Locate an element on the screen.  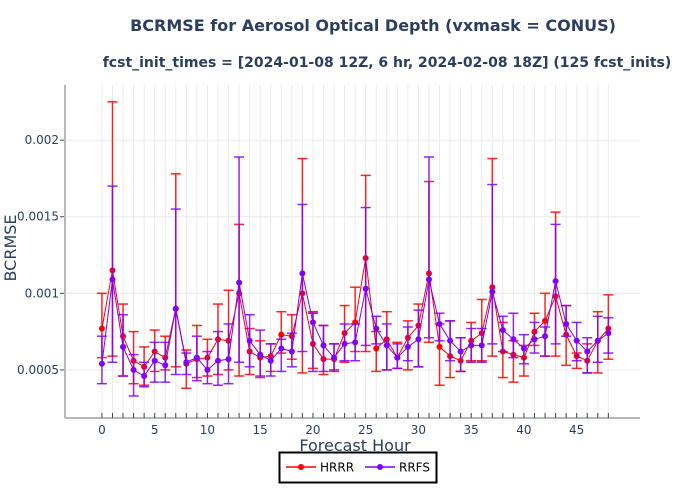
x-tick-label: 35 is located at coordinates (471, 430).